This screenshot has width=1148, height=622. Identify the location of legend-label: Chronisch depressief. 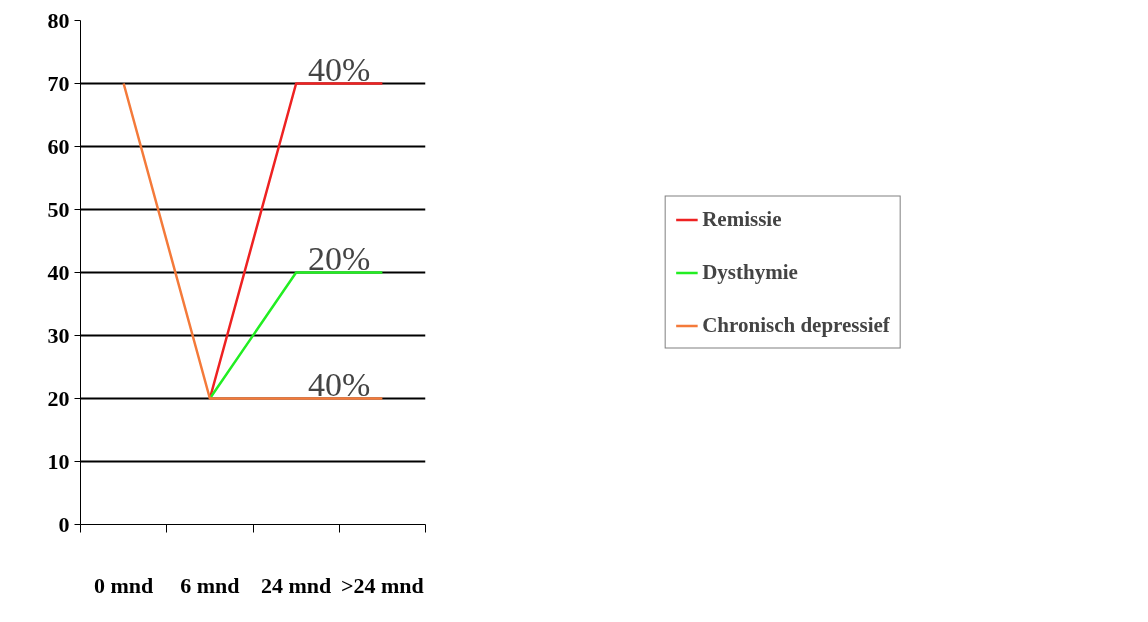
(796, 325).